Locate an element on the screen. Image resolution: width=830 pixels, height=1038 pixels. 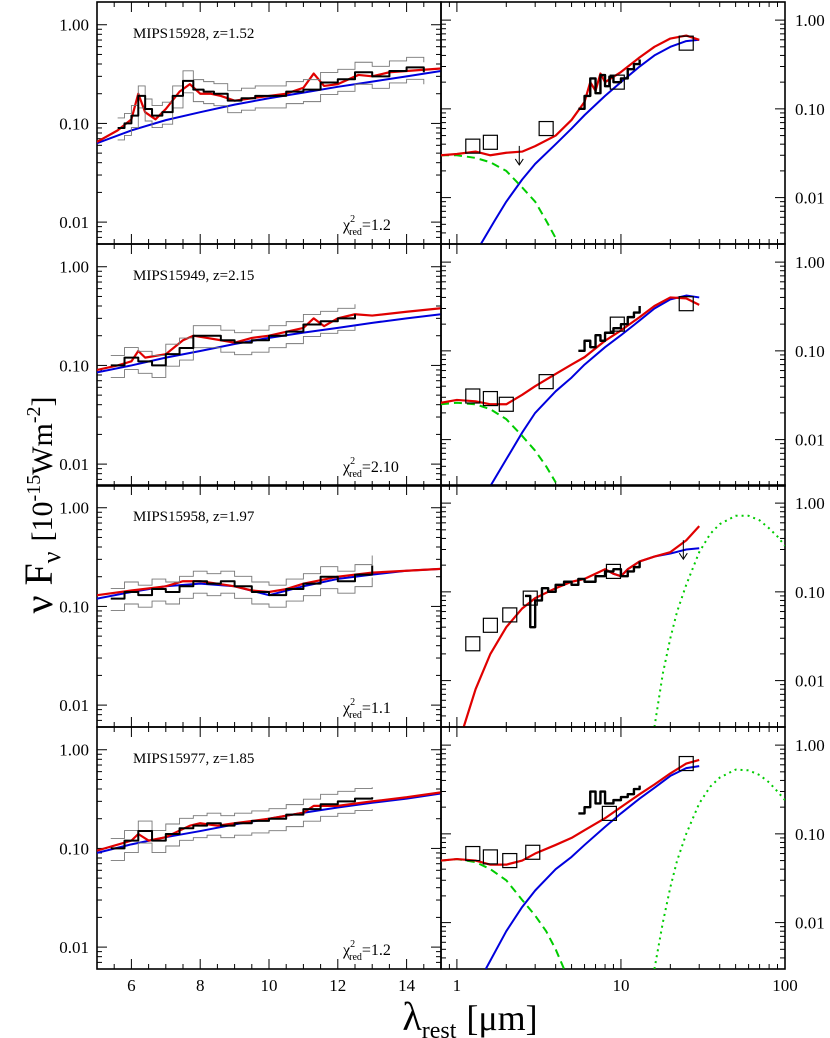
y-label-sub: ν is located at coordinates (51, 557).